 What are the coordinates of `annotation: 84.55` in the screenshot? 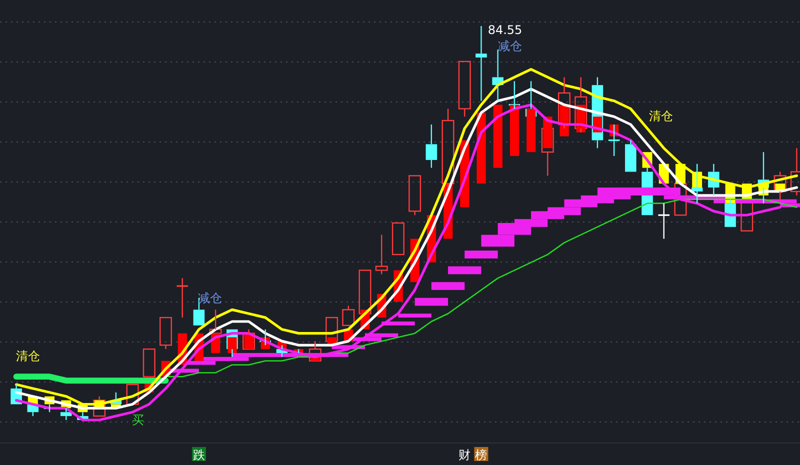 It's located at (505, 30).